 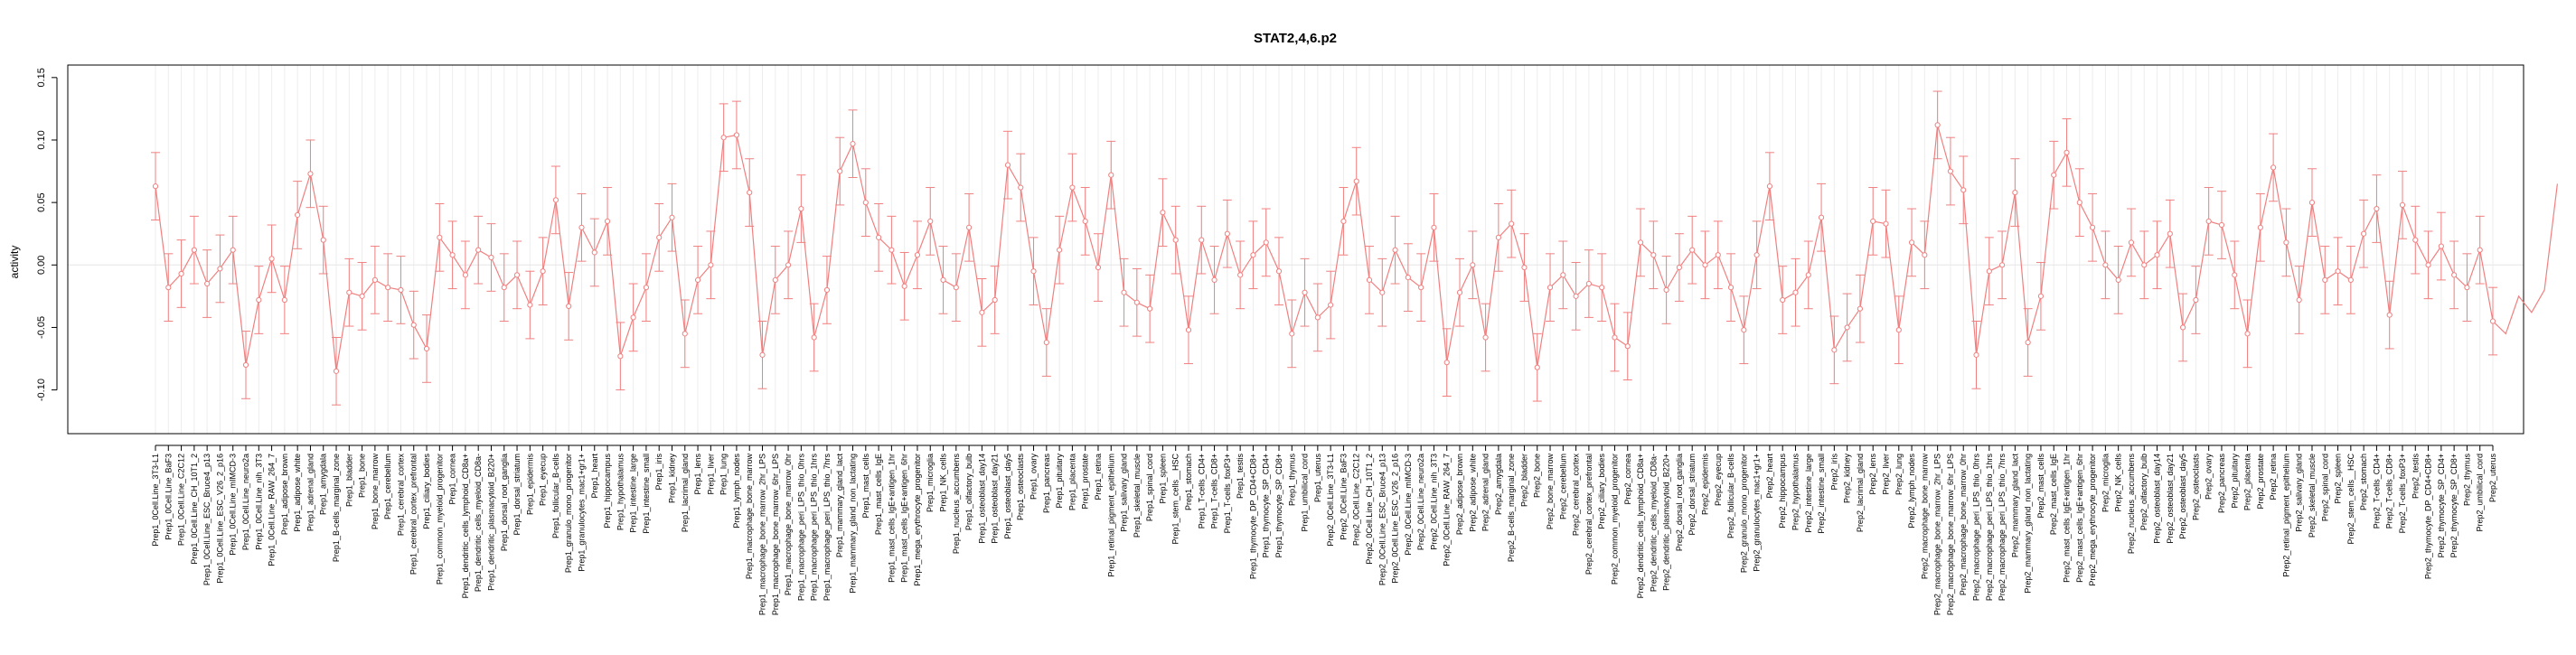 What do you see at coordinates (1344, 497) in the screenshot?
I see `x-tick-label: Prep2_0Cell.Line_BaF3` at bounding box center [1344, 497].